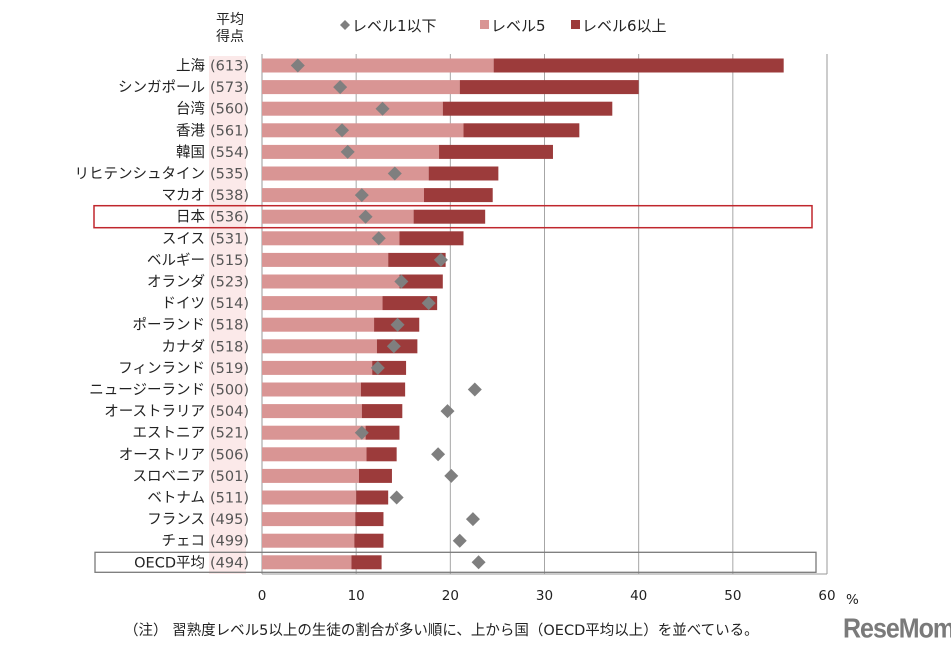 The width and height of the screenshot is (951, 656). I want to click on category-label: ベトナム, so click(176, 499).